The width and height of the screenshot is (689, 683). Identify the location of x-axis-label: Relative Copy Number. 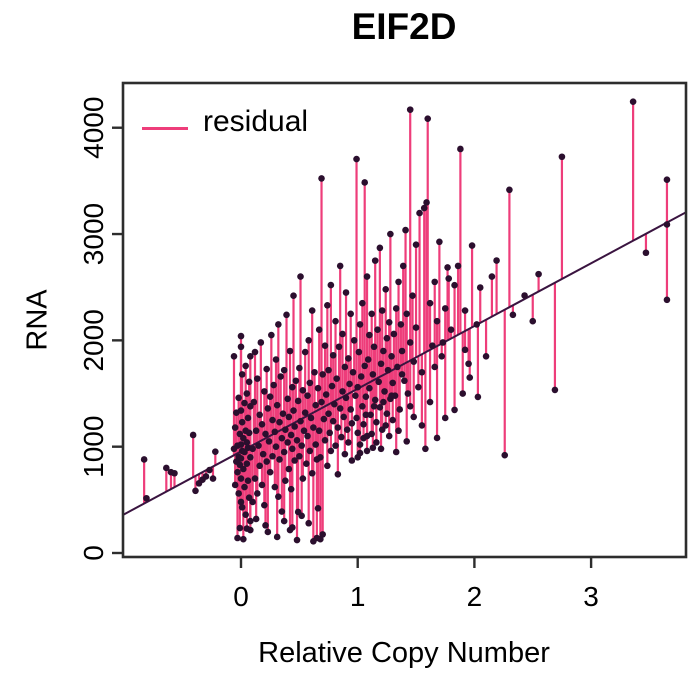
(404, 653).